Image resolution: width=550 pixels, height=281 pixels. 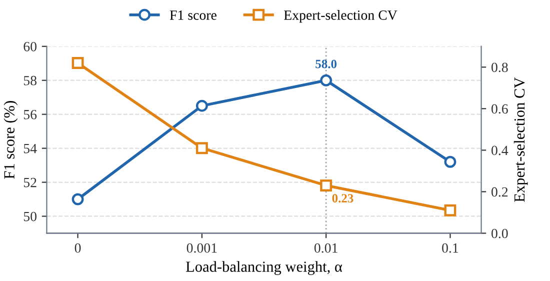 I want to click on y-tick-label: 50, so click(x=30, y=217).